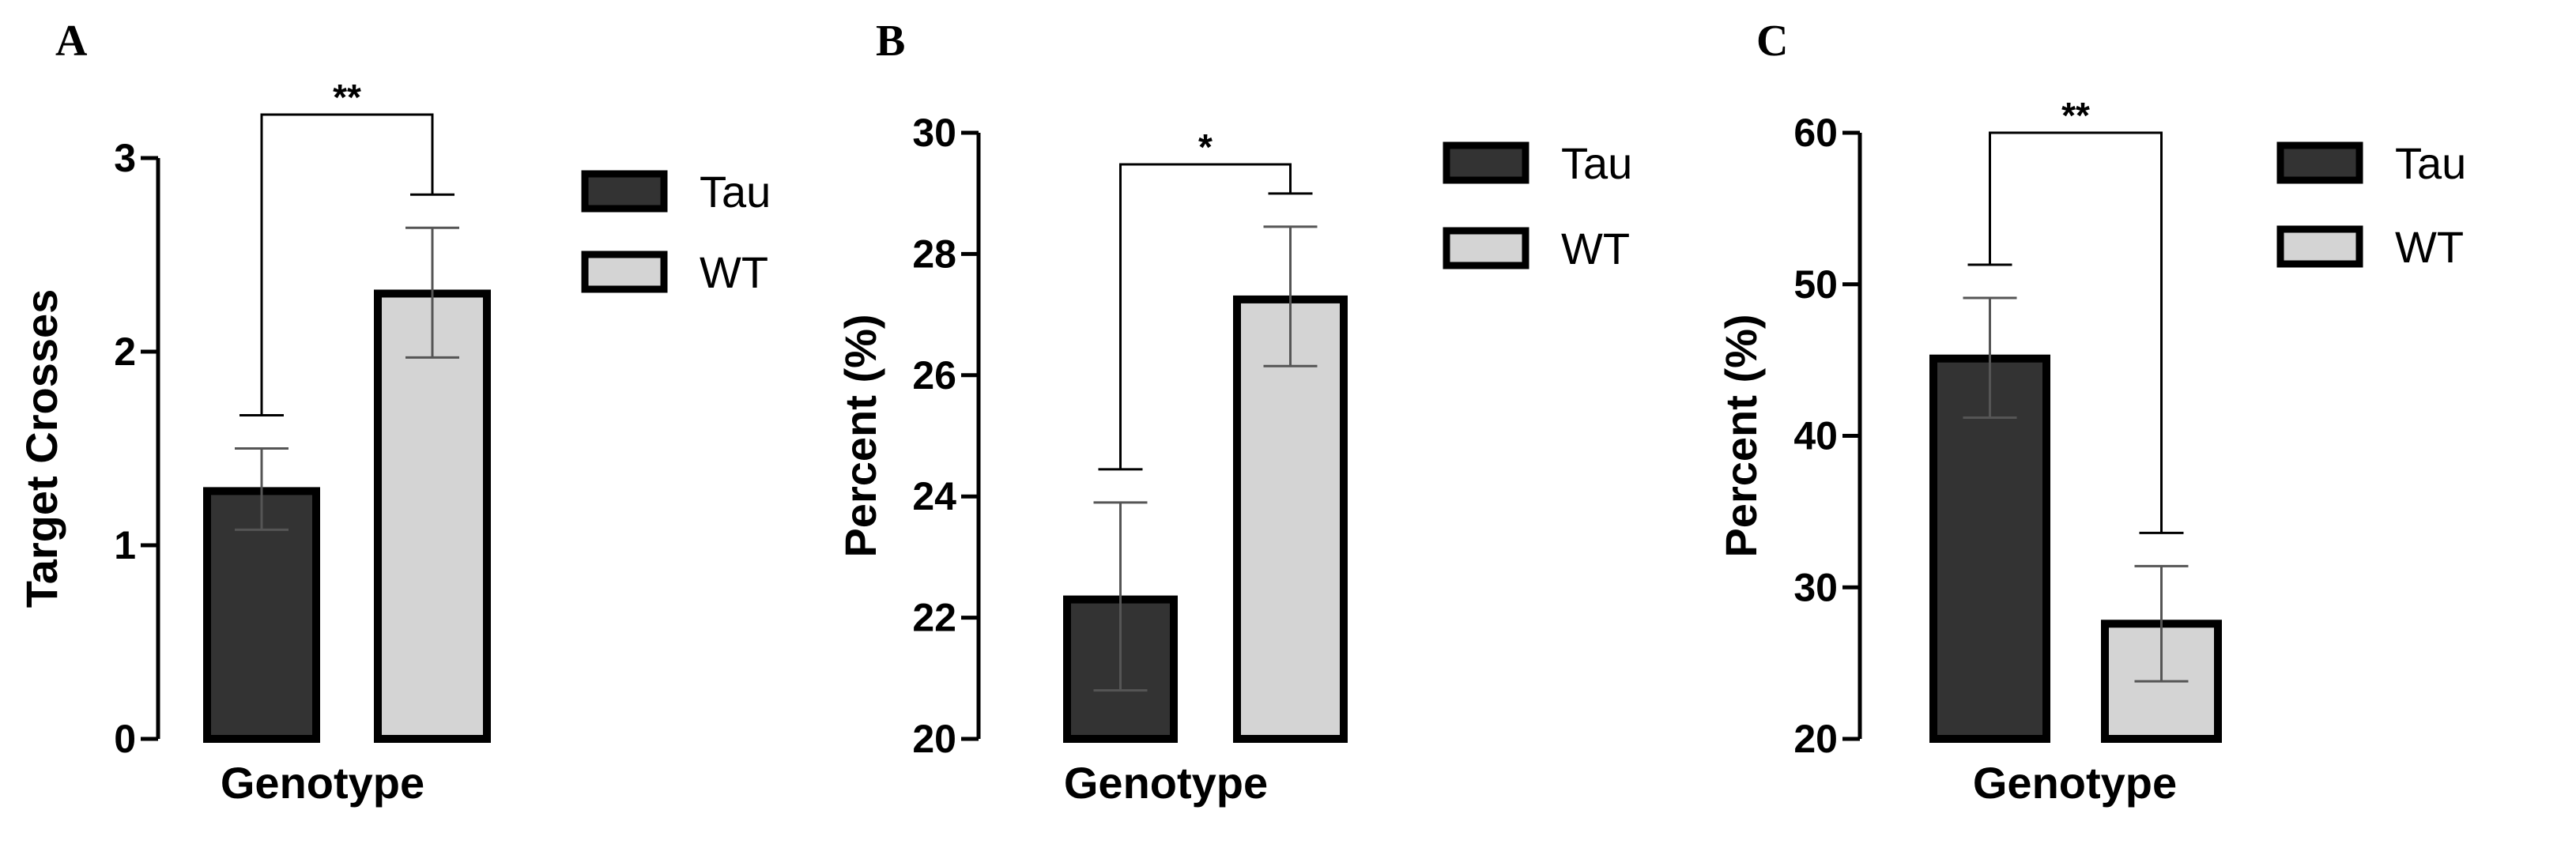 The width and height of the screenshot is (2576, 859). Describe the element at coordinates (934, 375) in the screenshot. I see `y-tick-label: 26` at that location.